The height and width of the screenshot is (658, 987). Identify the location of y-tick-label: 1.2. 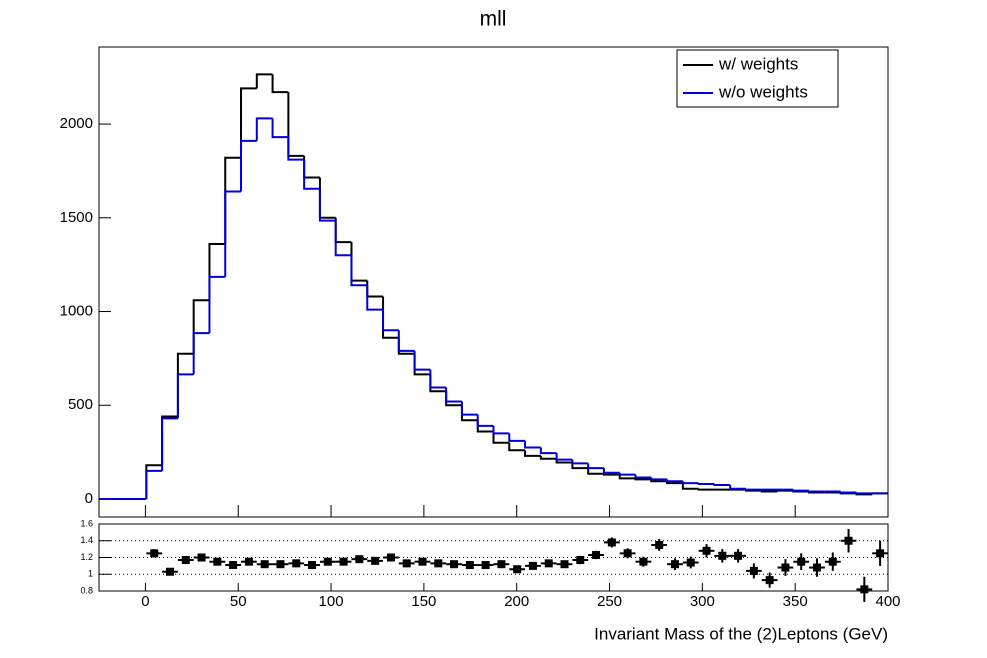
(86, 557).